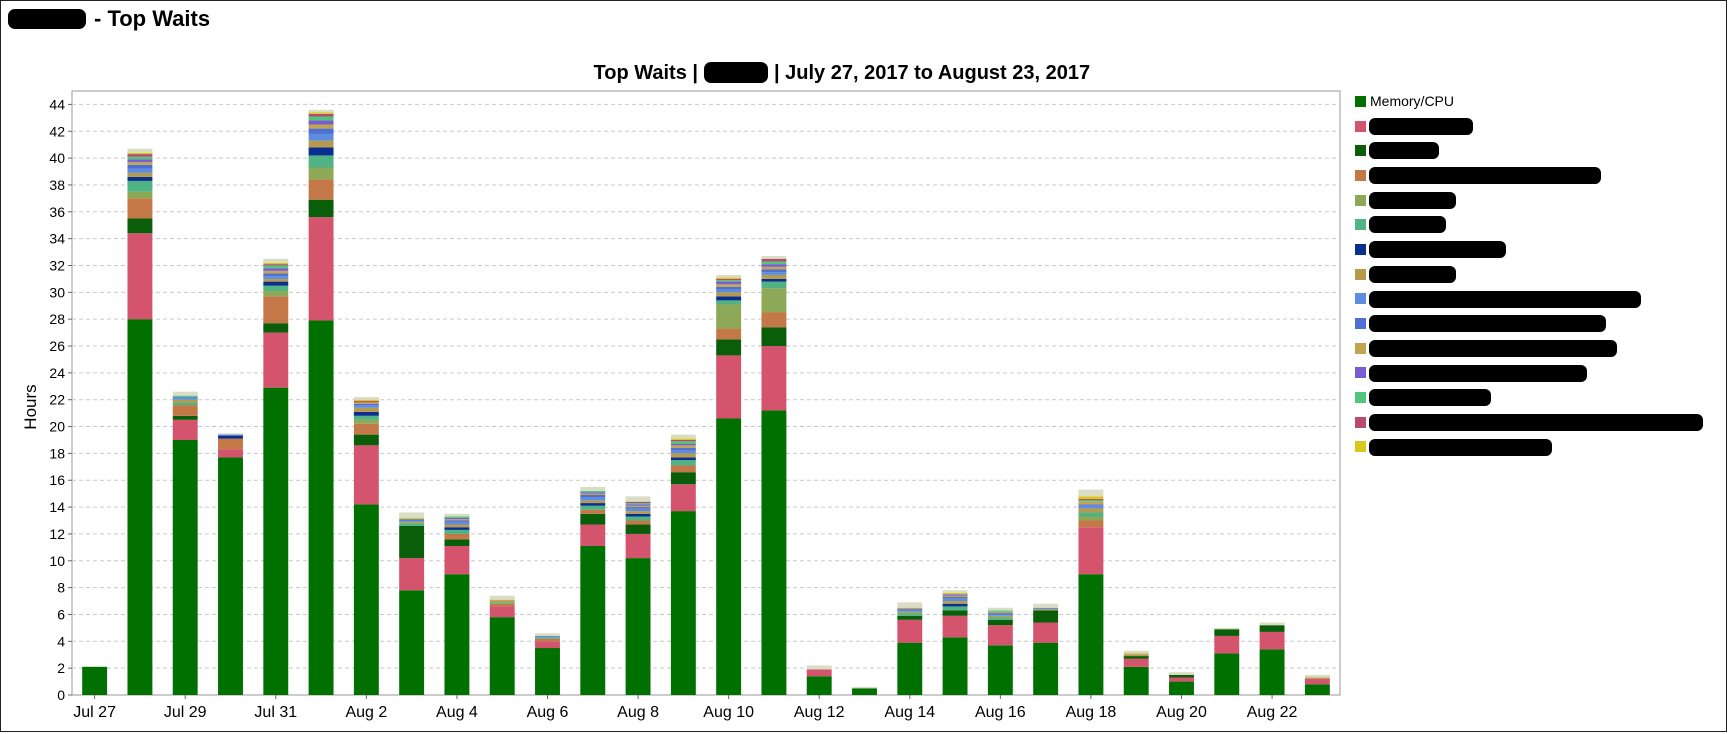  Describe the element at coordinates (30, 406) in the screenshot. I see `y-axis-label: Hours` at that location.